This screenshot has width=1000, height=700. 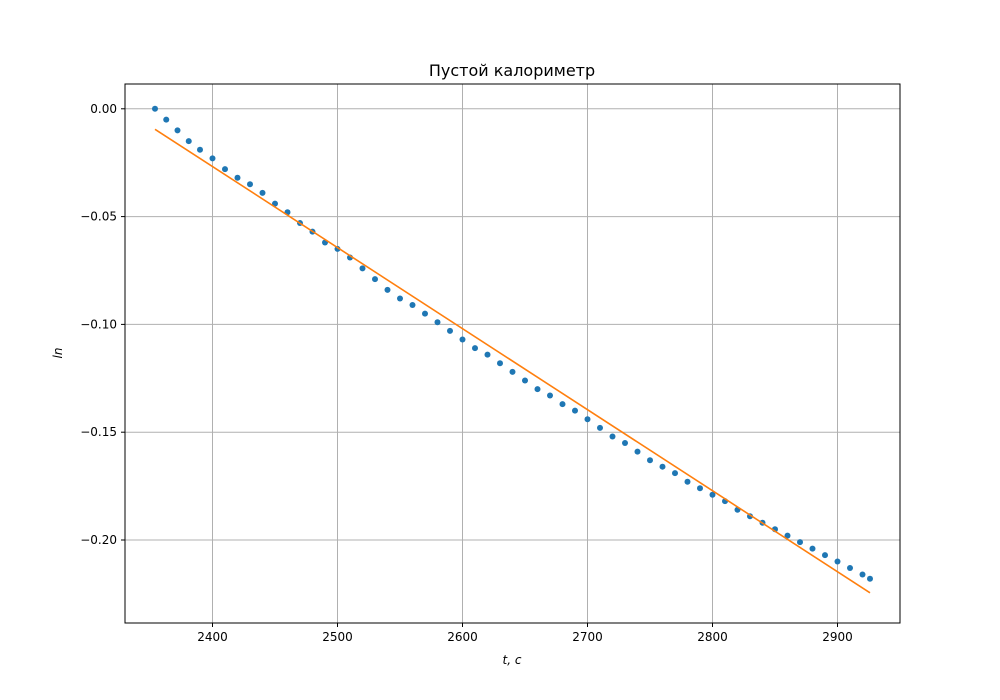 What do you see at coordinates (512, 660) in the screenshot?
I see `x-axis-label: t, c` at bounding box center [512, 660].